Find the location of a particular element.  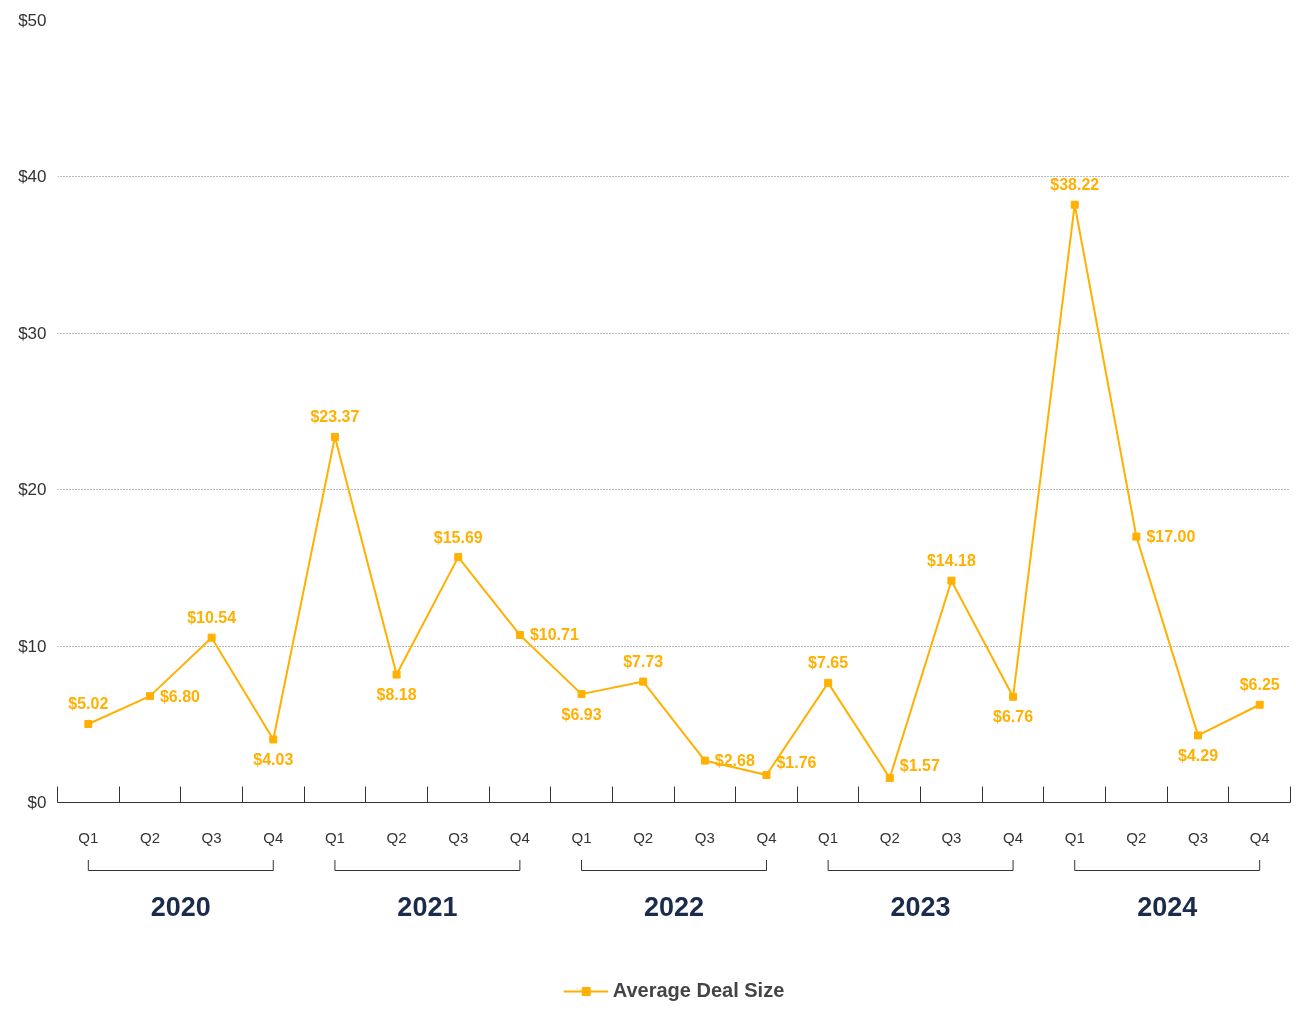

text: $1.57 is located at coordinates (919, 766).